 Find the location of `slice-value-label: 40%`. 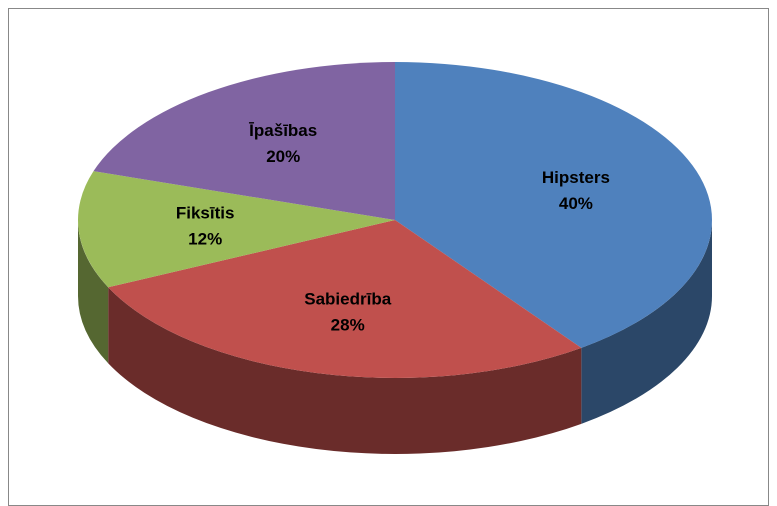

slice-value-label: 40% is located at coordinates (576, 203).